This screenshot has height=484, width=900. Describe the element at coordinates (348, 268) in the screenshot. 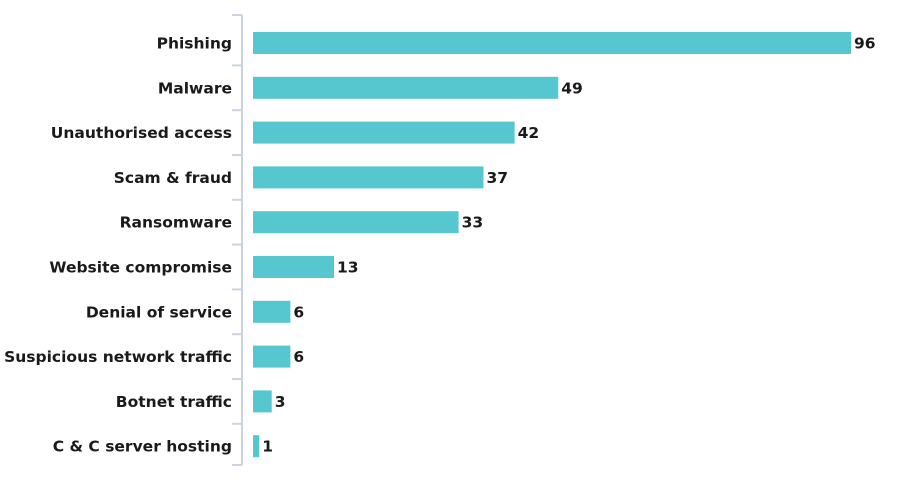

I see `value-label: 13` at that location.